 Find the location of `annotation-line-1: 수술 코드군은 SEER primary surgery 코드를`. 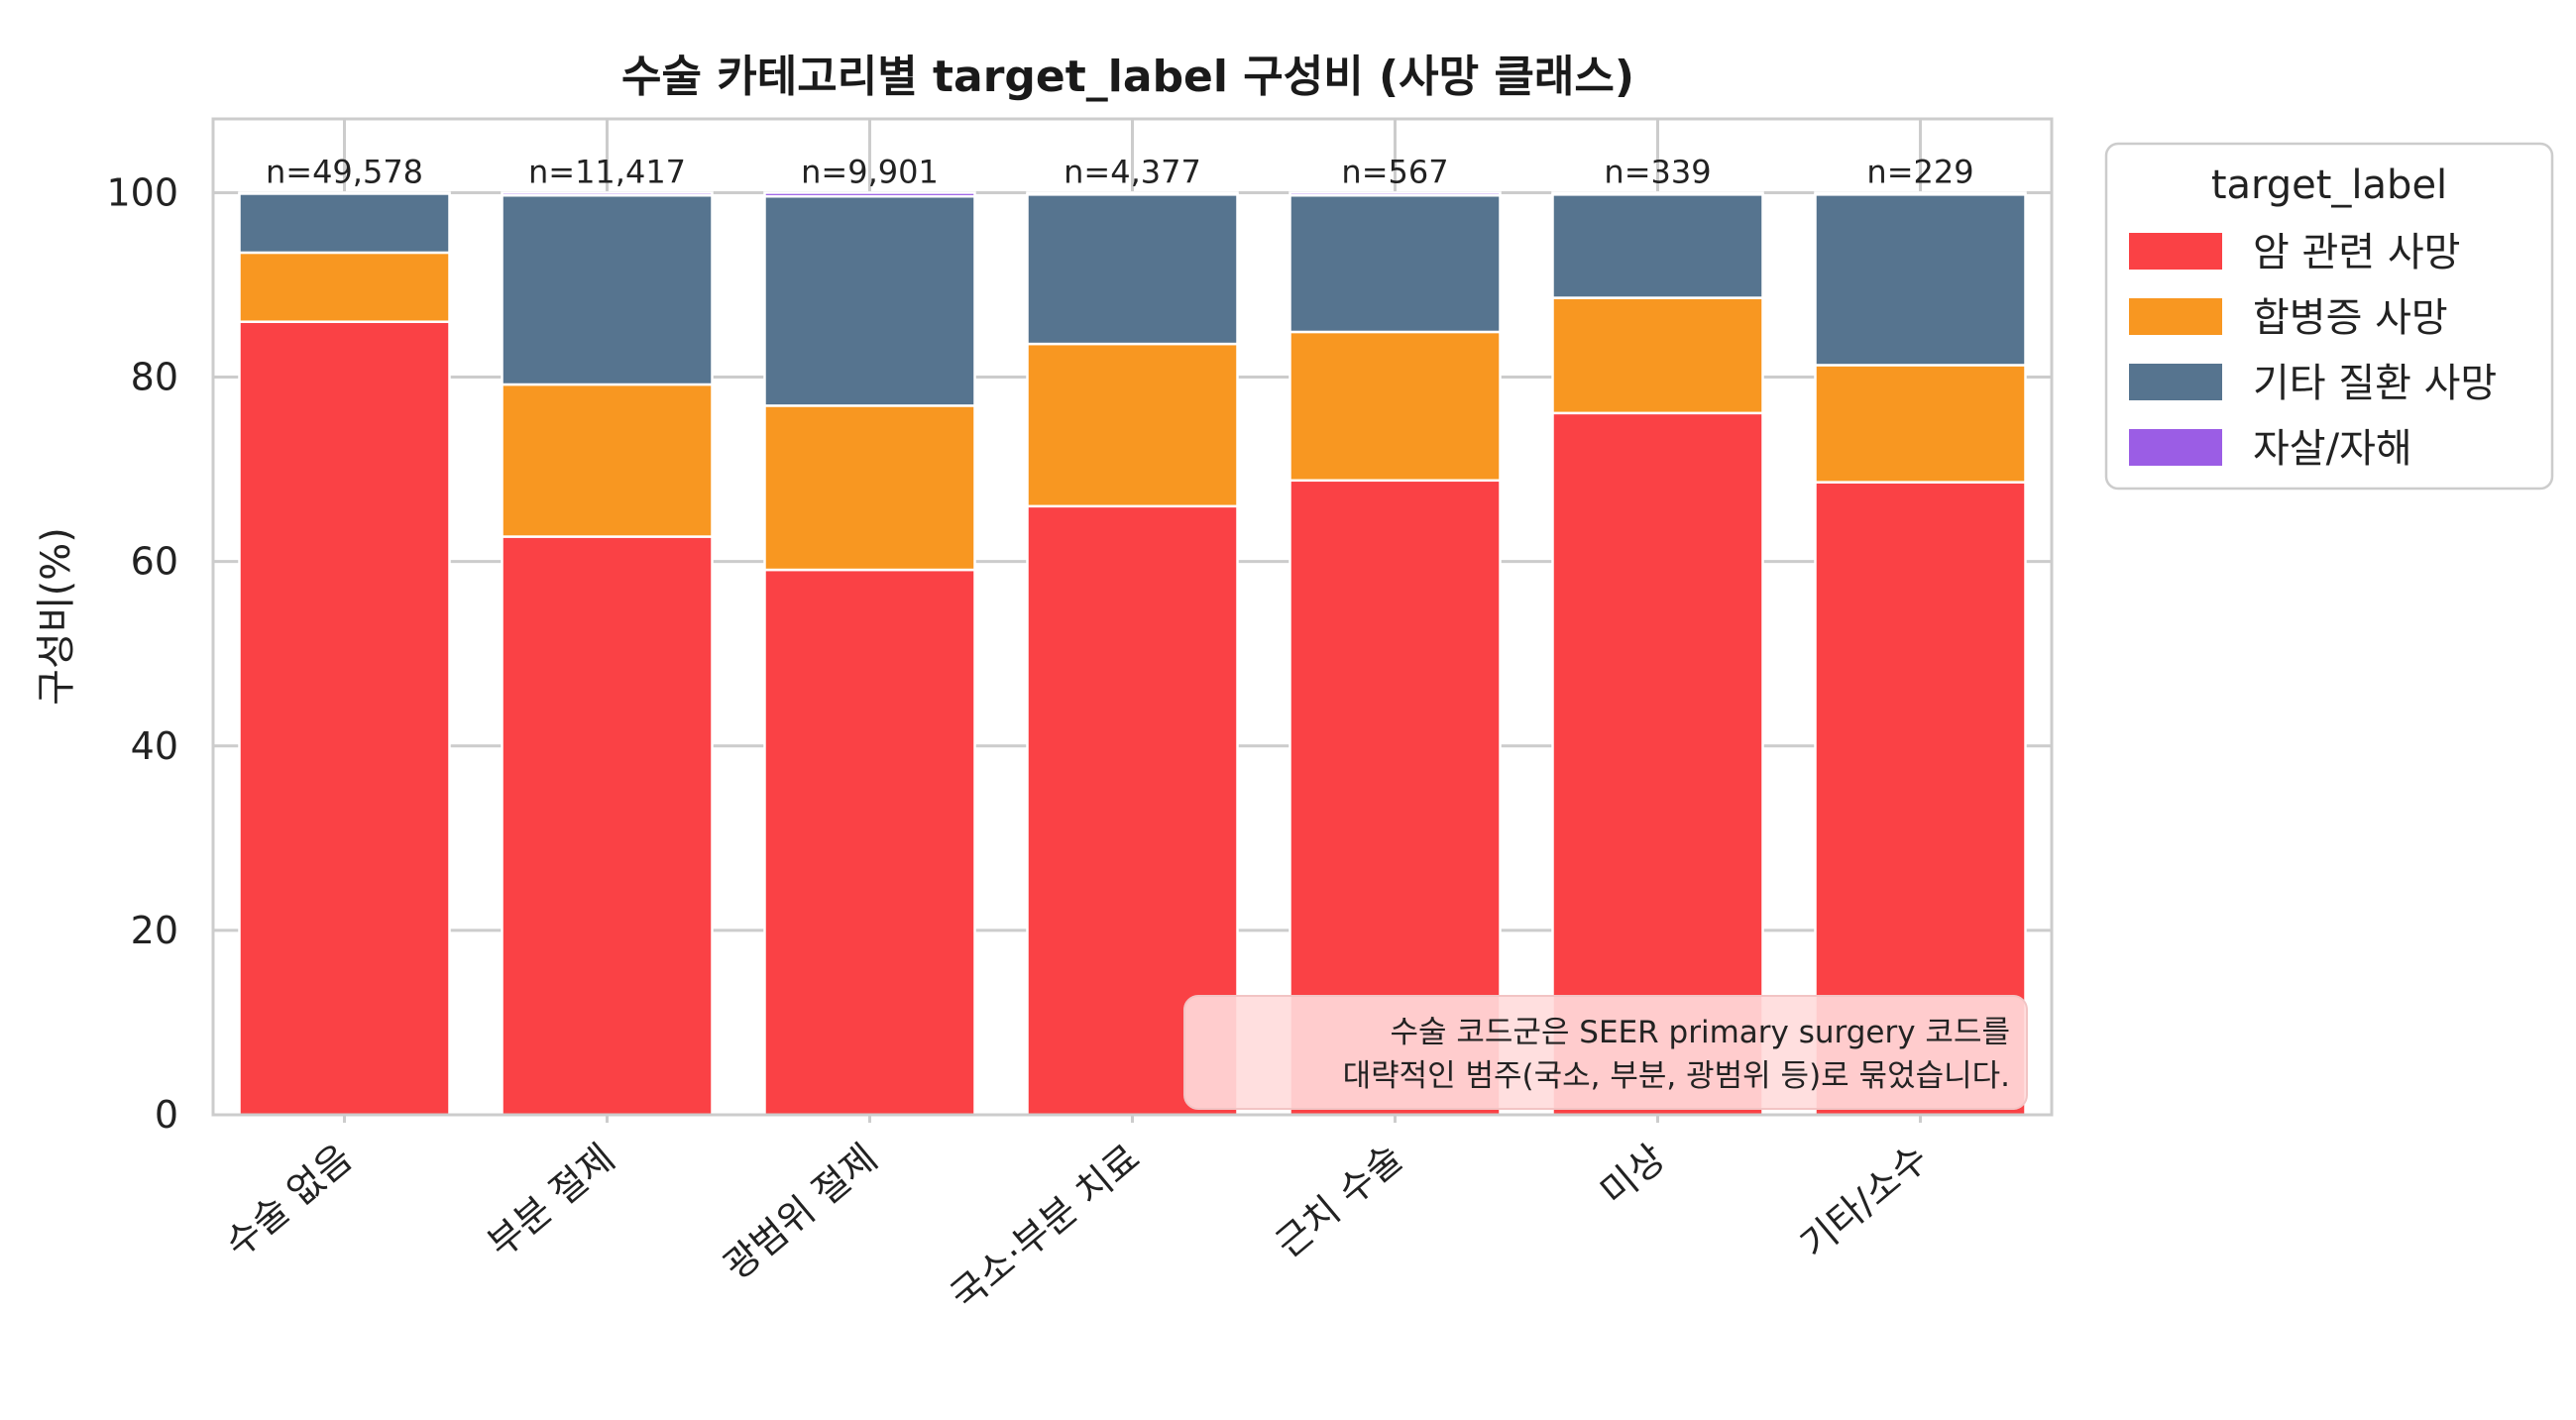

annotation-line-1: 수술 코드군은 SEER primary surgery 코드를 is located at coordinates (1700, 1032).